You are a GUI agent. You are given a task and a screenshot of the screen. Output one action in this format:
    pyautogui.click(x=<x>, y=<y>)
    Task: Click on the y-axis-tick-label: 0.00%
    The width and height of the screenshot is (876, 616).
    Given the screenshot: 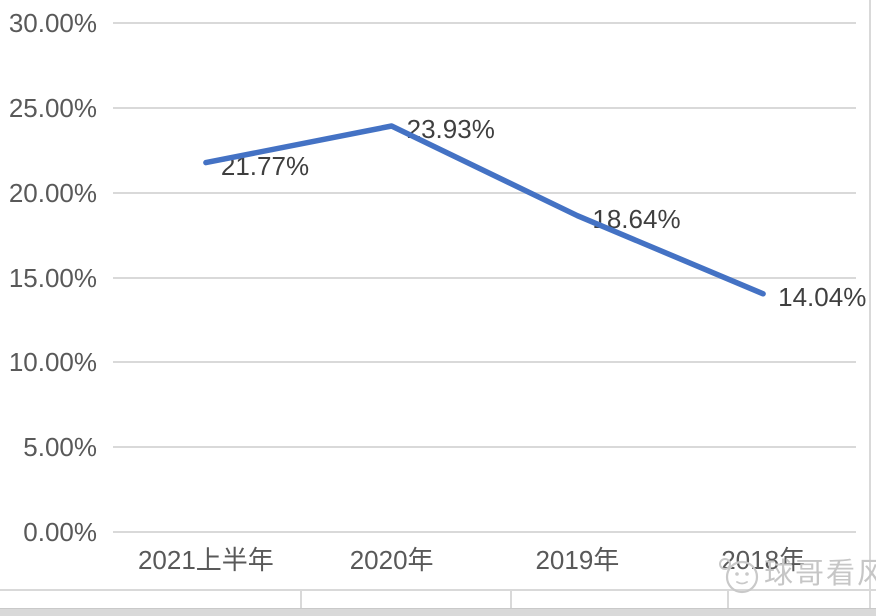 What is the action you would take?
    pyautogui.click(x=60, y=532)
    